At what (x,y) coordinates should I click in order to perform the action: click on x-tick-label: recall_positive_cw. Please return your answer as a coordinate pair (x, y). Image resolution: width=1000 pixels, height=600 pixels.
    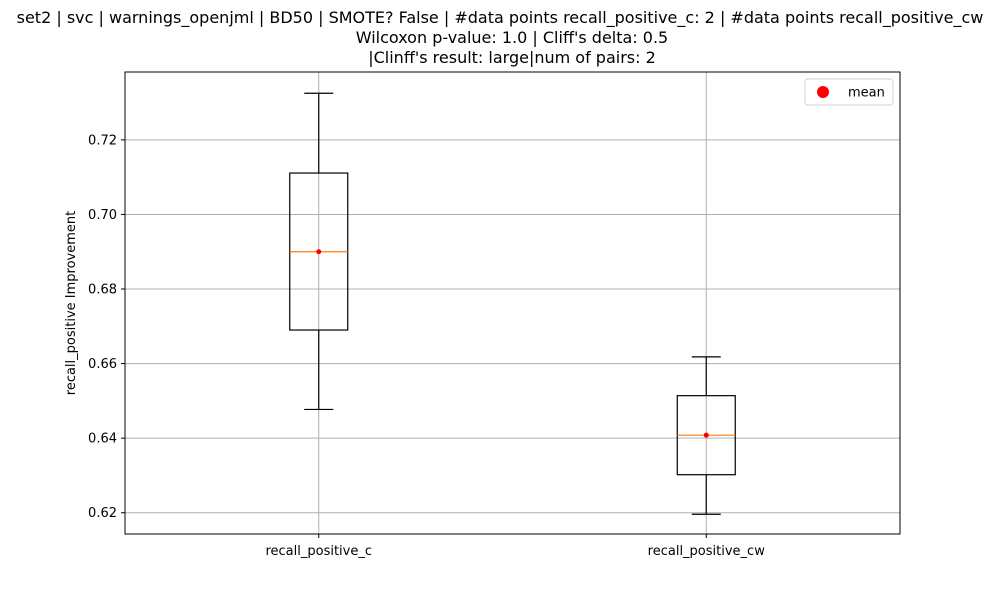
    Looking at the image, I should click on (707, 551).